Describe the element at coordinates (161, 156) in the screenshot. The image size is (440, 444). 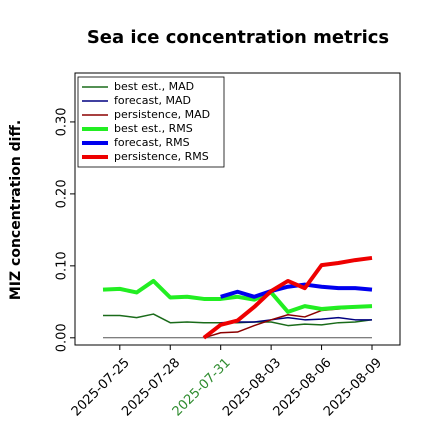
I see `legend-label: persistence, RMS` at that location.